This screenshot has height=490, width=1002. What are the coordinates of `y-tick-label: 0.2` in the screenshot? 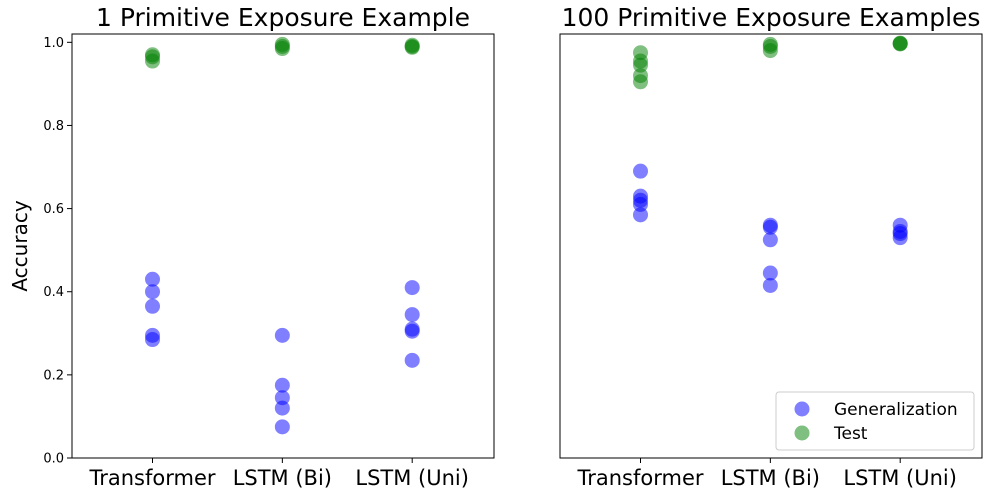 It's located at (53, 375).